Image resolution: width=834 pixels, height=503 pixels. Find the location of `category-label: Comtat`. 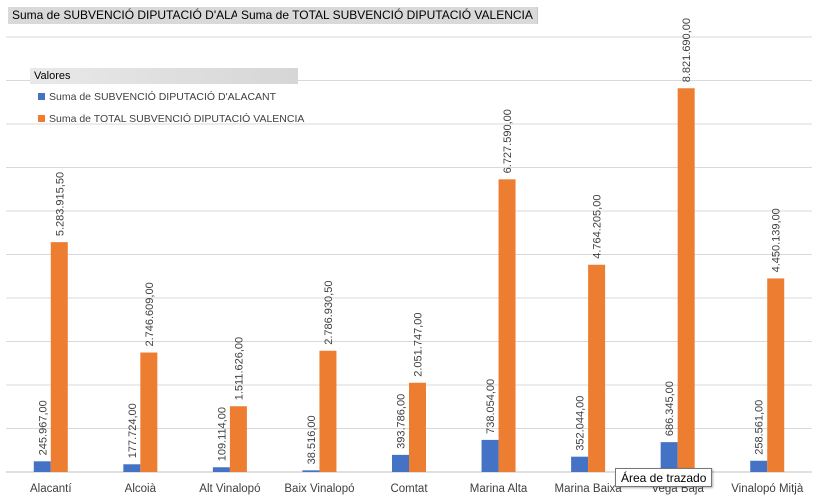

category-label: Comtat is located at coordinates (409, 489).